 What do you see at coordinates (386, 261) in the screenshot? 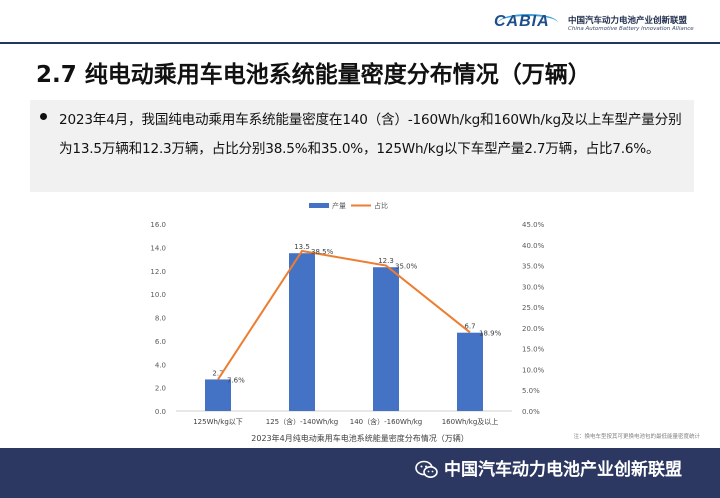
I see `bar-data-label: 12.3` at bounding box center [386, 261].